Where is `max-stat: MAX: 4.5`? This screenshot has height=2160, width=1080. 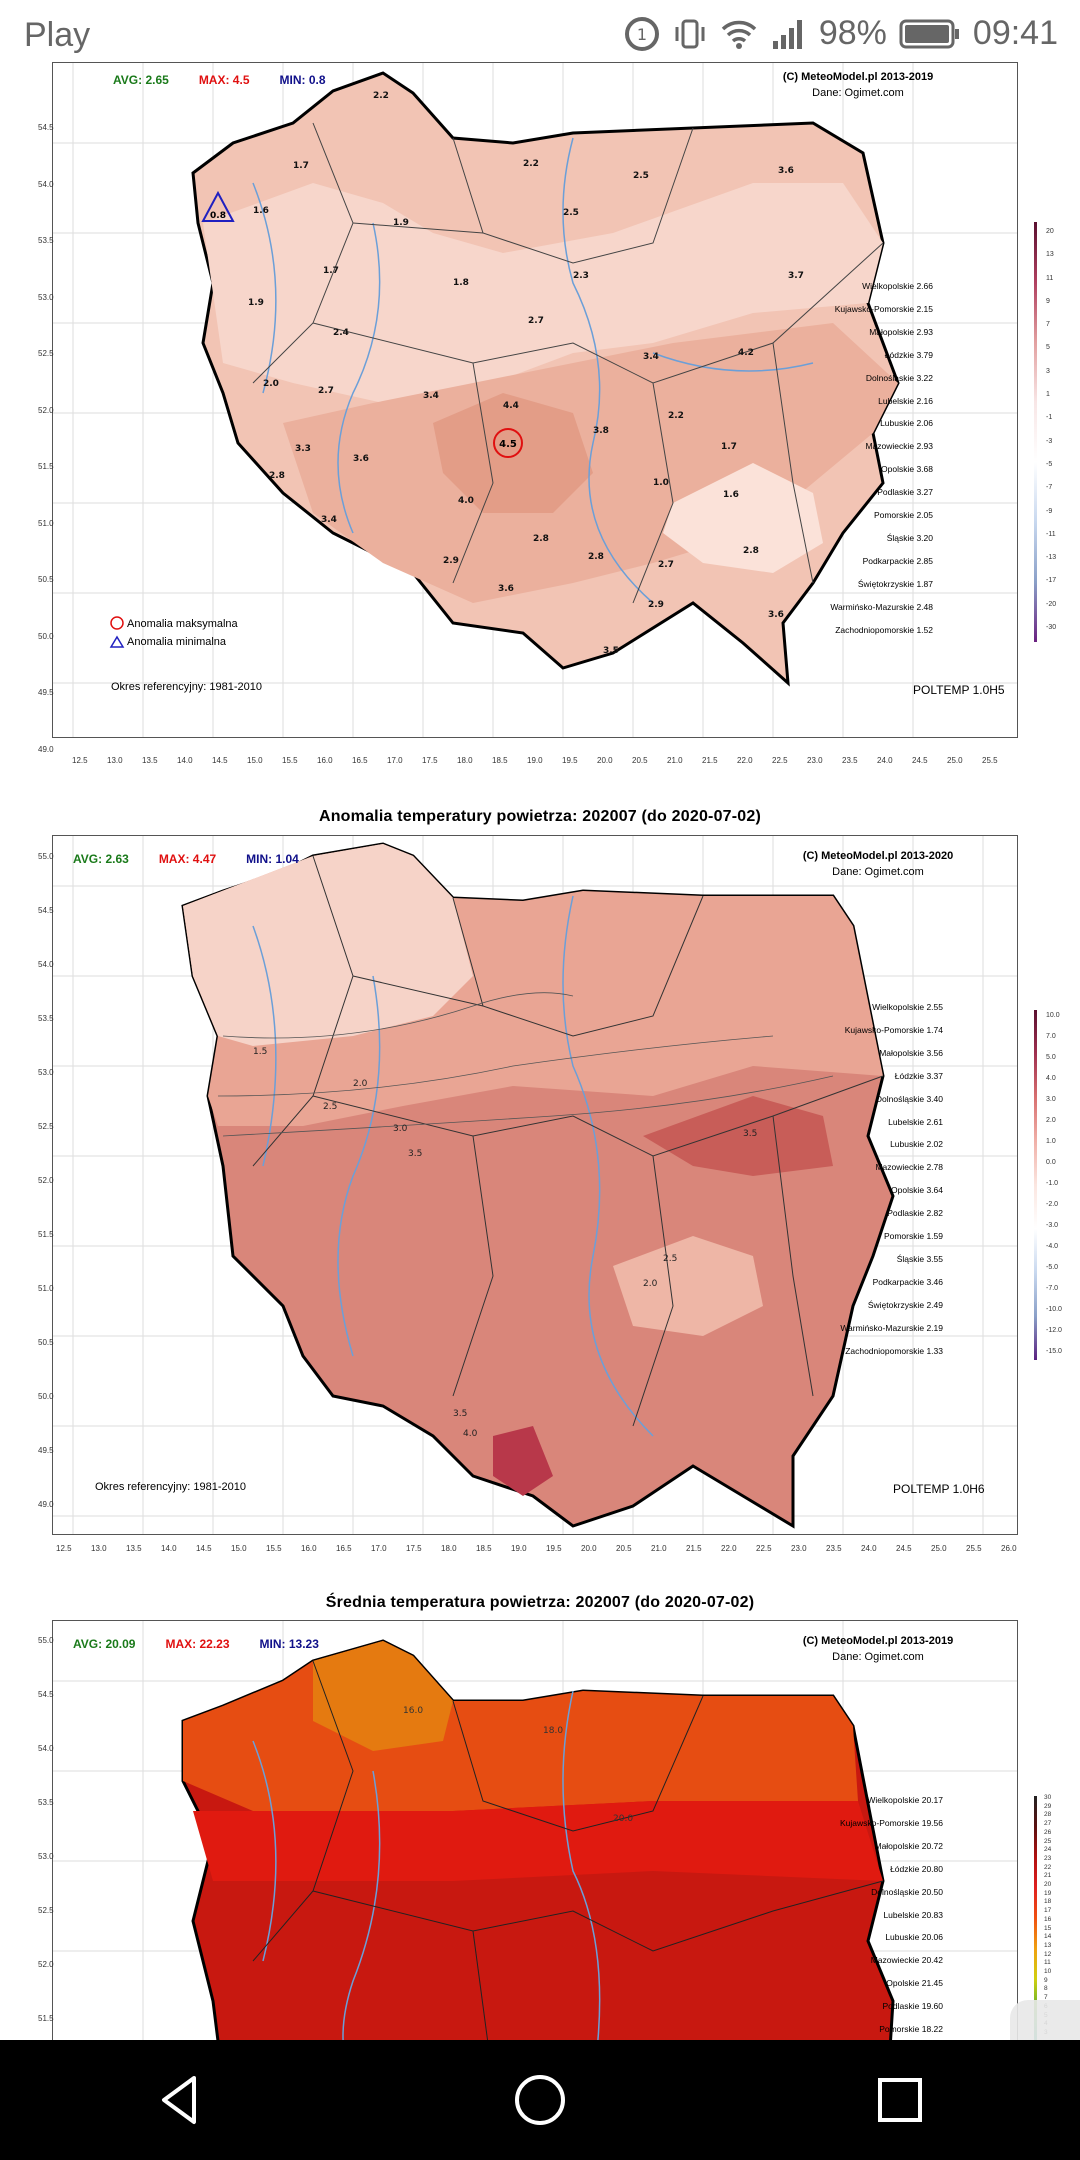
max-stat: MAX: 4.5 is located at coordinates (224, 80).